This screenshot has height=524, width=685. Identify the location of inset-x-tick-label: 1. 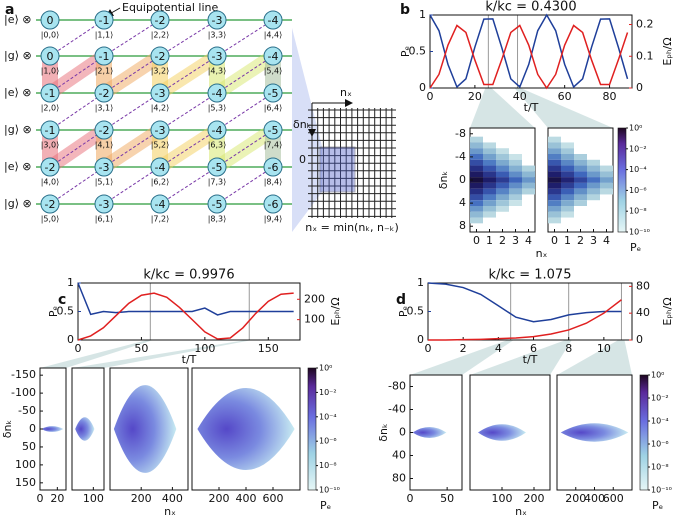
(567, 240).